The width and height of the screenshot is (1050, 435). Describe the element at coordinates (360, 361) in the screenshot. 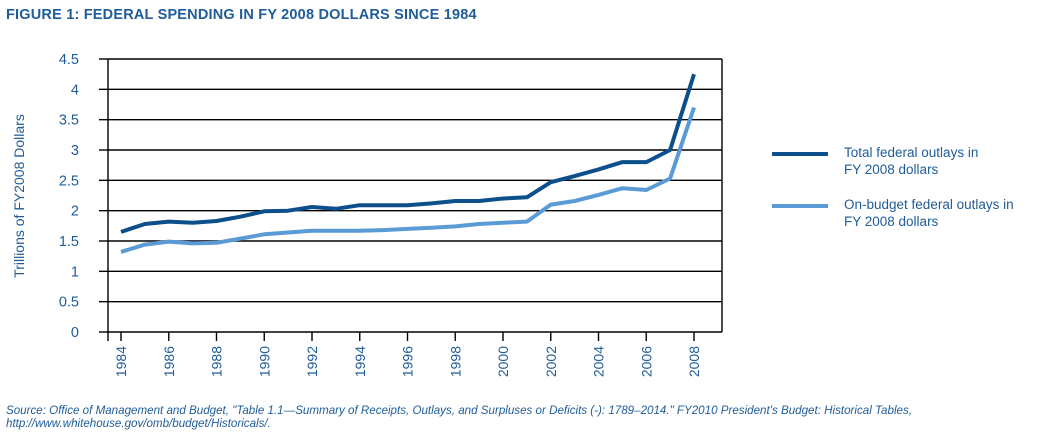

I see `x-tick-label: 1994` at that location.